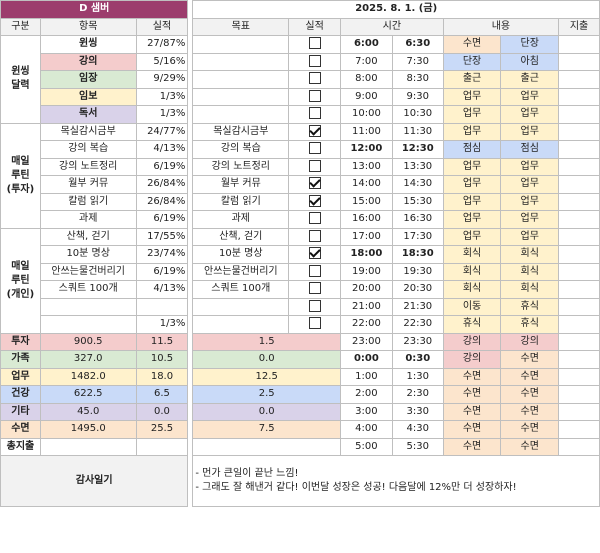 The image size is (600, 553). Describe the element at coordinates (530, 341) in the screenshot. I see `actual-cell: 강의` at that location.